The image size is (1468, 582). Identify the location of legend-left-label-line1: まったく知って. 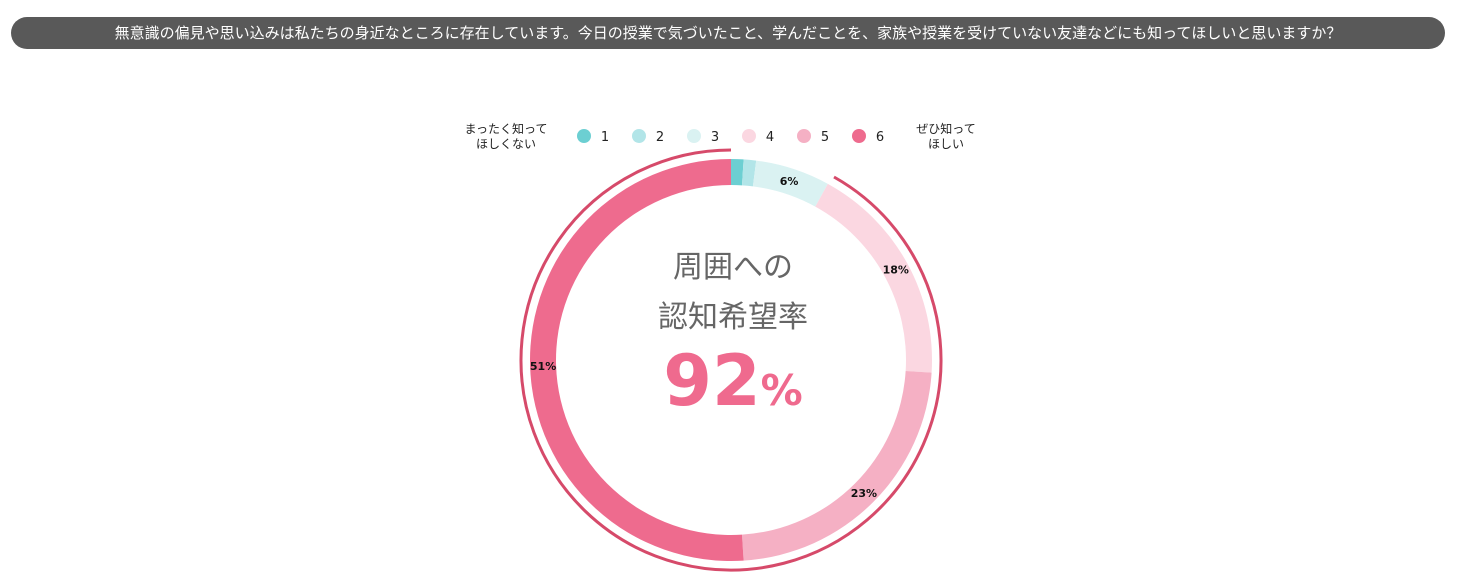
(506, 129).